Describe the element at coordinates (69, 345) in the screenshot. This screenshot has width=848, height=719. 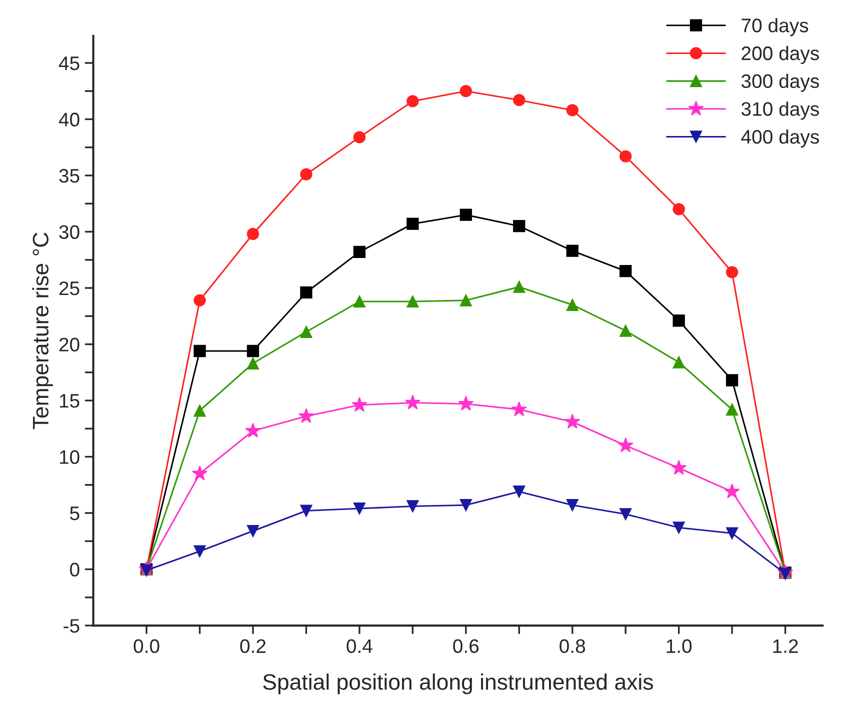
I see `y-tick-label: 20` at that location.